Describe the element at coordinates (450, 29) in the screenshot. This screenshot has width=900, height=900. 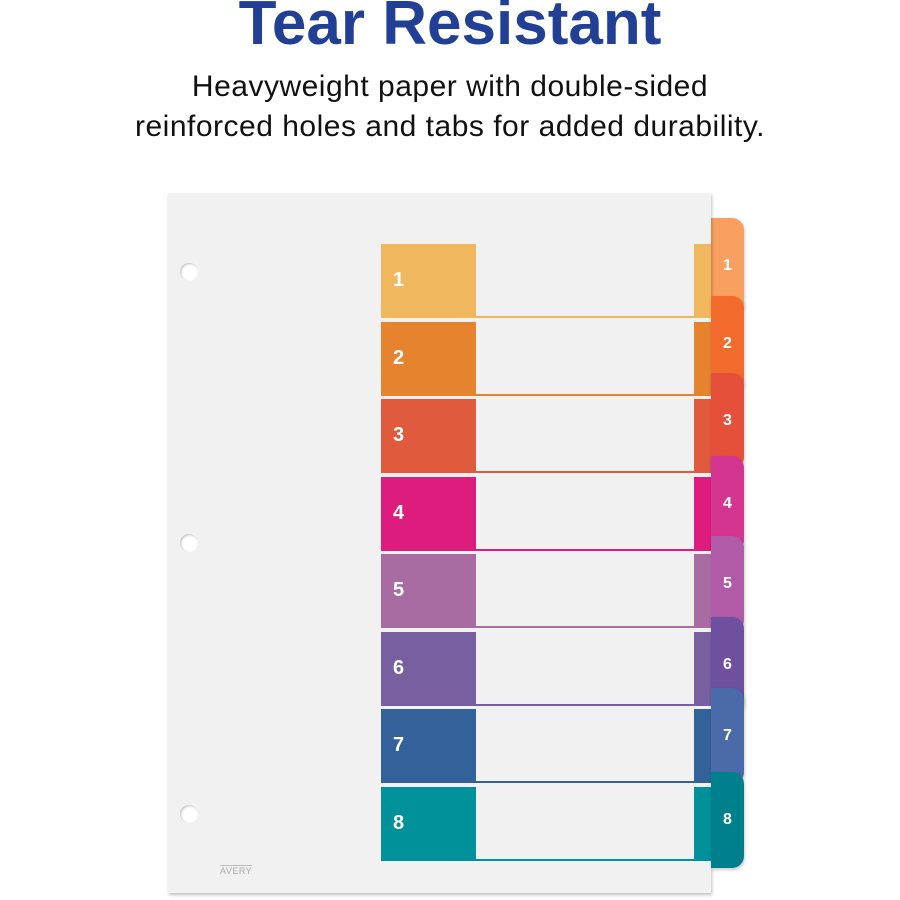
I see `headline: Tear Resistant` at that location.